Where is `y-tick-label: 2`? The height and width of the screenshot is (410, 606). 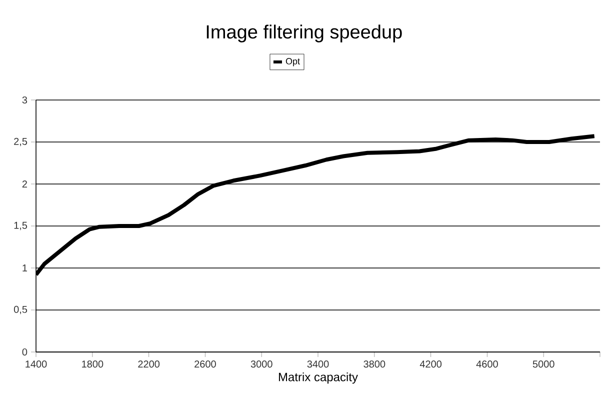
y-tick-label: 2 is located at coordinates (24, 184).